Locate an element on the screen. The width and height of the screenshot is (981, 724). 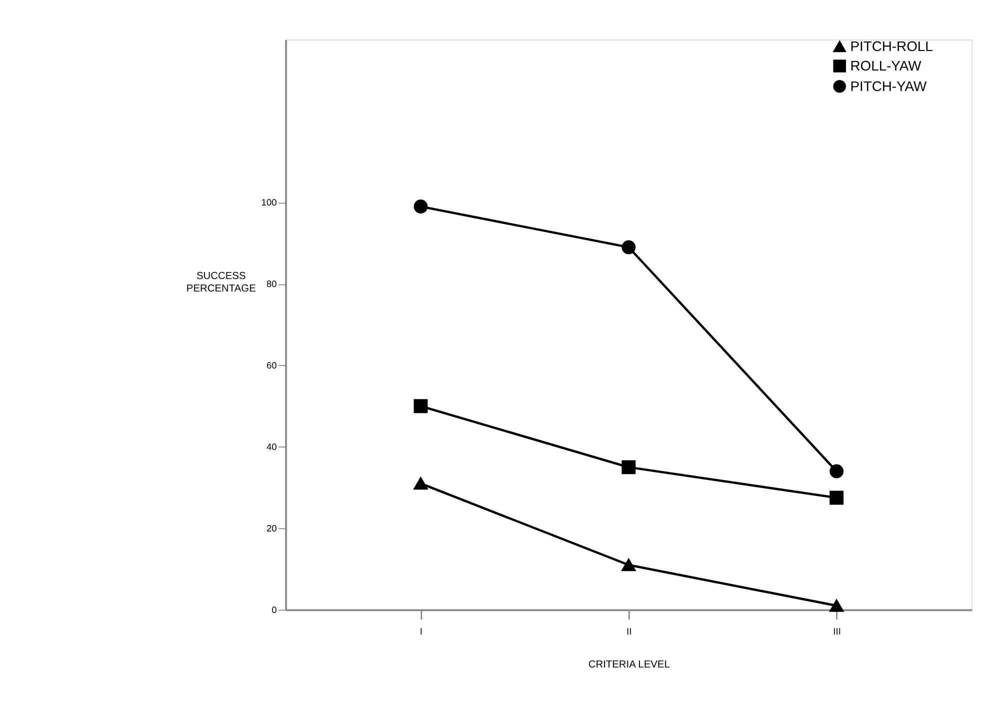
y-tick-label: 0 is located at coordinates (274, 610).